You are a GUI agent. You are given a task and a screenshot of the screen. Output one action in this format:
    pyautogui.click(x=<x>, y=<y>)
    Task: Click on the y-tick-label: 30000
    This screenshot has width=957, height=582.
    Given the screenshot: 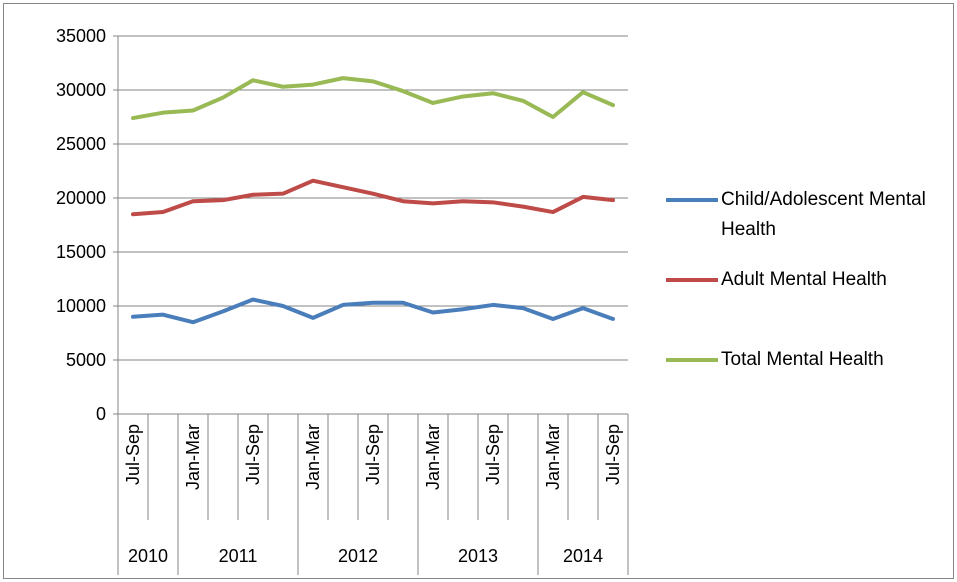 What is the action you would take?
    pyautogui.click(x=81, y=90)
    